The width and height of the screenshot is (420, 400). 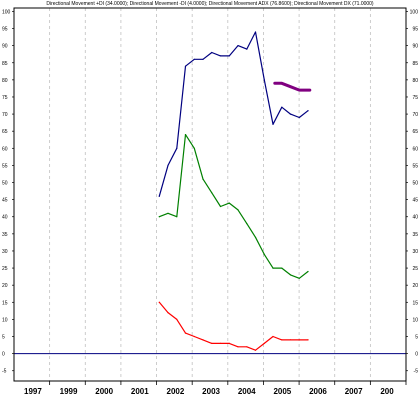 What do you see at coordinates (282, 391) in the screenshot?
I see `x-tick-label: 2005` at bounding box center [282, 391].